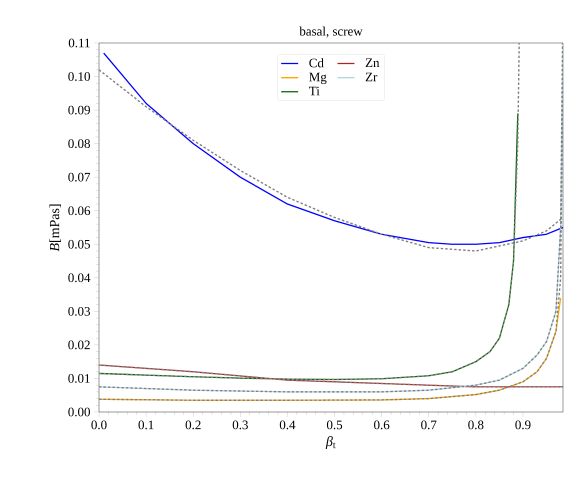 The width and height of the screenshot is (585, 491). What do you see at coordinates (79, 378) in the screenshot?
I see `y-tick-label: 0.01` at bounding box center [79, 378].